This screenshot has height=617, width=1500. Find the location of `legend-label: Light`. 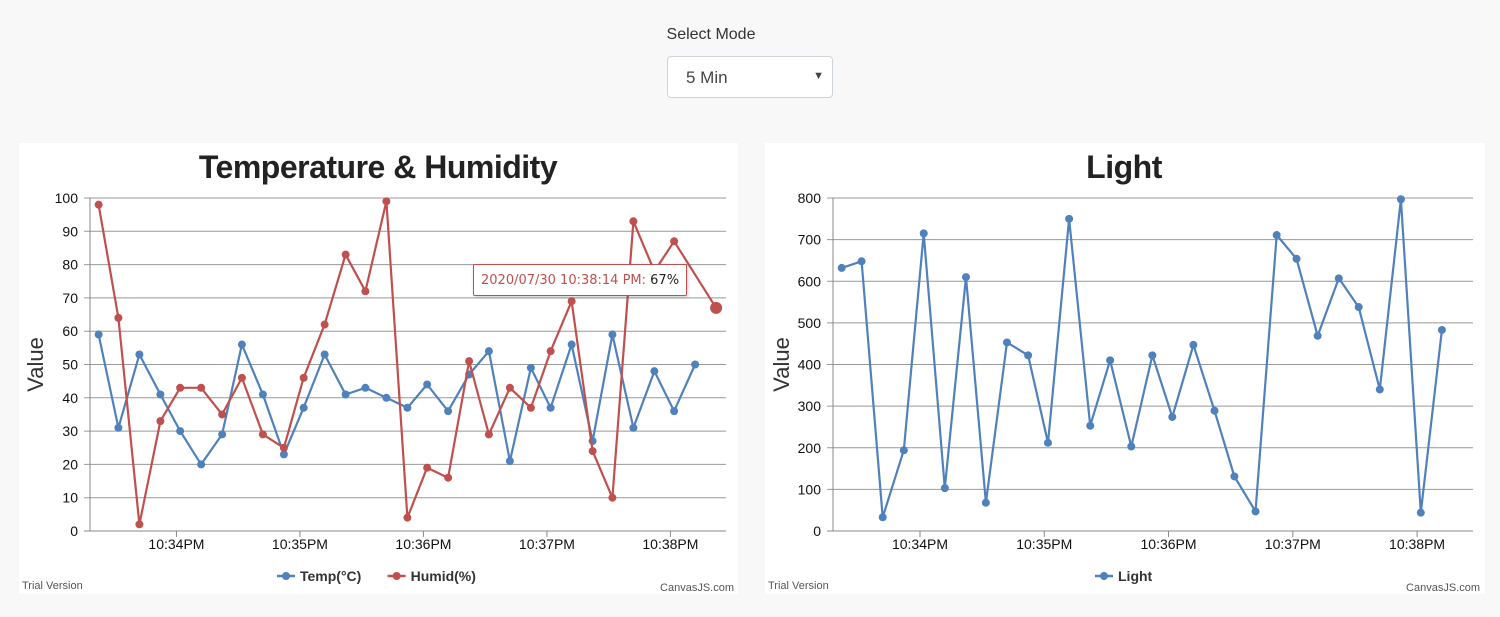

legend-label: Light is located at coordinates (1135, 576).